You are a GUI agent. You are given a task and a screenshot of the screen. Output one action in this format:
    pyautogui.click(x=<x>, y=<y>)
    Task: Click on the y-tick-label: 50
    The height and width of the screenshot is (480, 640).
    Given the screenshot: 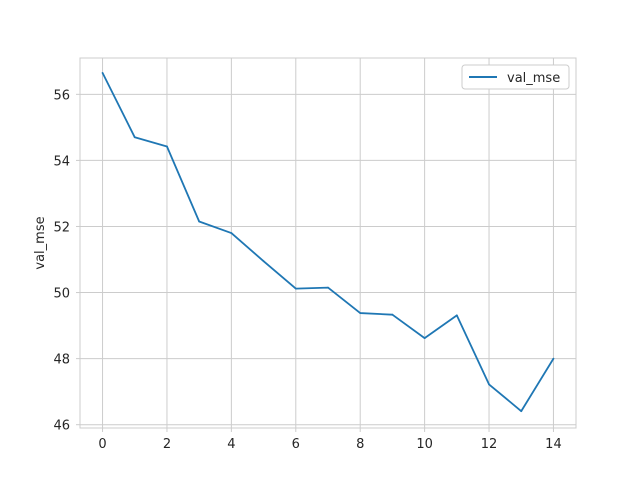 What is the action you would take?
    pyautogui.click(x=61, y=294)
    